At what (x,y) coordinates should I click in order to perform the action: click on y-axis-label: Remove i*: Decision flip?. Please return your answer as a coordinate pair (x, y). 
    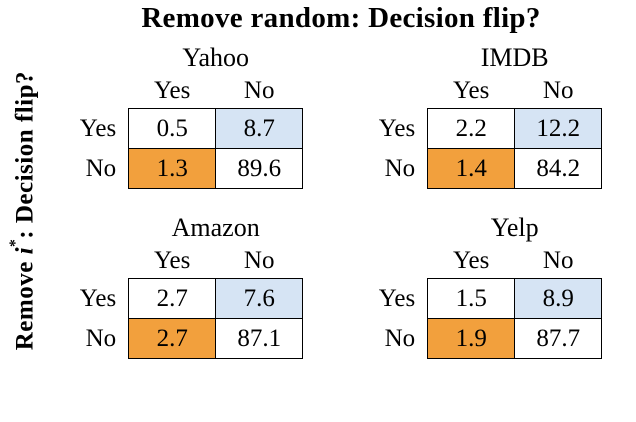
    Looking at the image, I should click on (23, 211).